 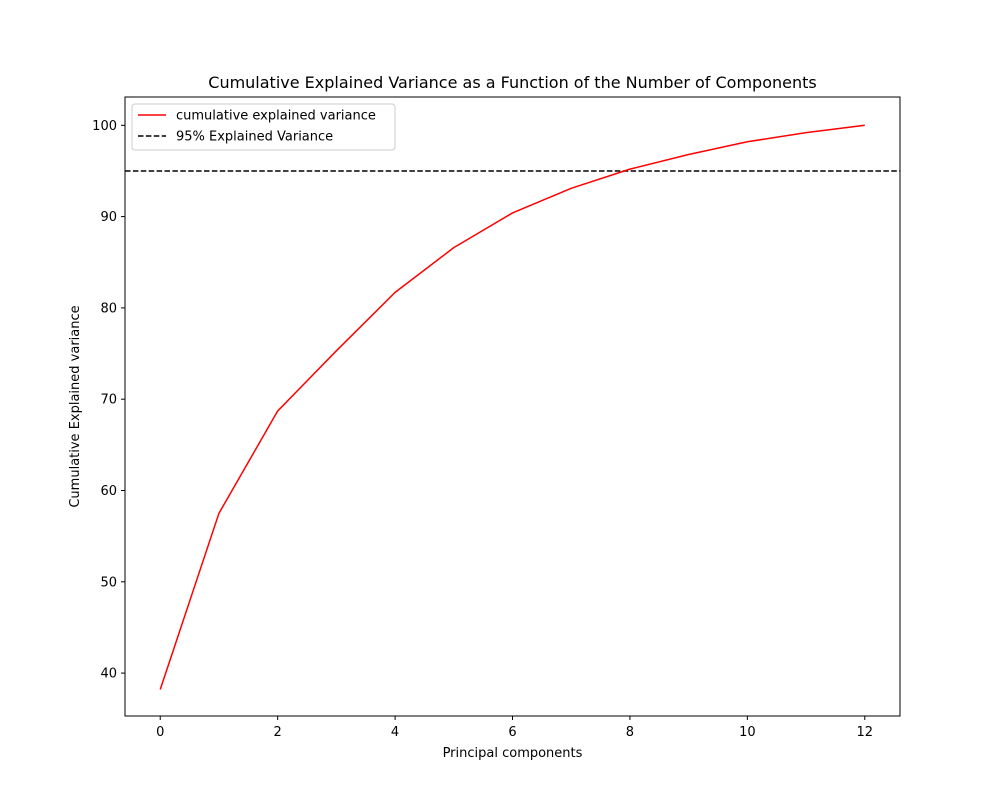 I want to click on x-tick-label: 6, so click(x=512, y=732).